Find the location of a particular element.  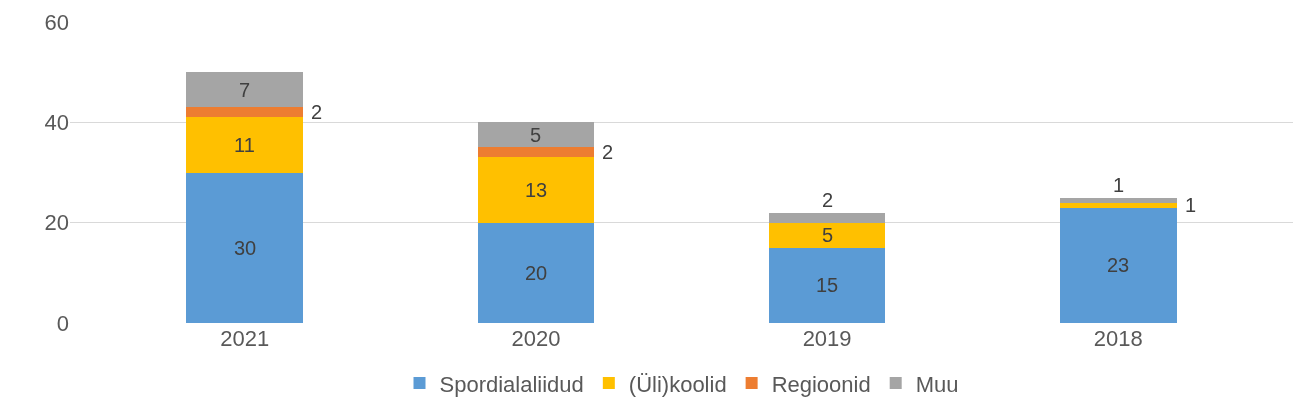

y-tick-label: 40 is located at coordinates (56, 123).